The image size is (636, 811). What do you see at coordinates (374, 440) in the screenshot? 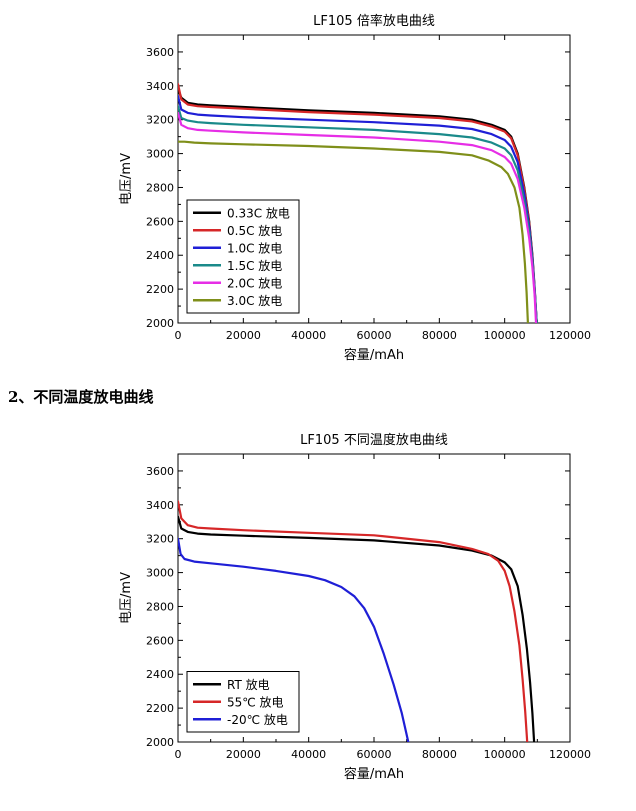
I see `chart-title: LF105 不同温度放电曲线` at bounding box center [374, 440].